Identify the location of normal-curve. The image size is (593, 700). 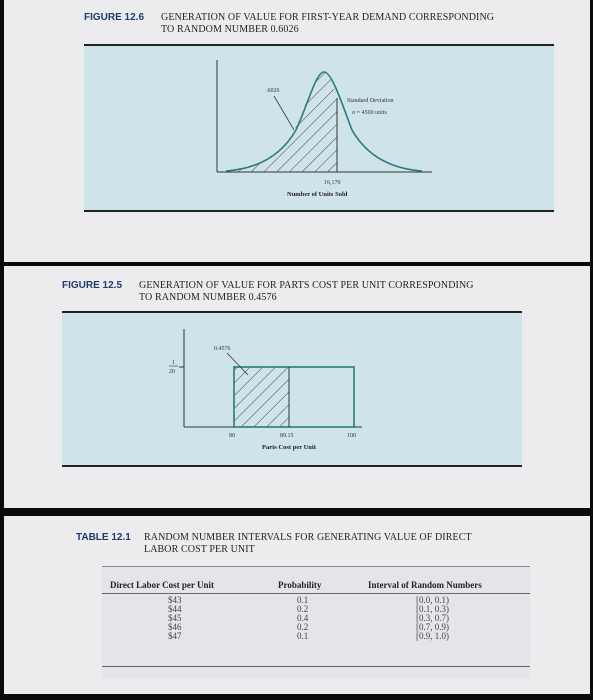
(324, 121).